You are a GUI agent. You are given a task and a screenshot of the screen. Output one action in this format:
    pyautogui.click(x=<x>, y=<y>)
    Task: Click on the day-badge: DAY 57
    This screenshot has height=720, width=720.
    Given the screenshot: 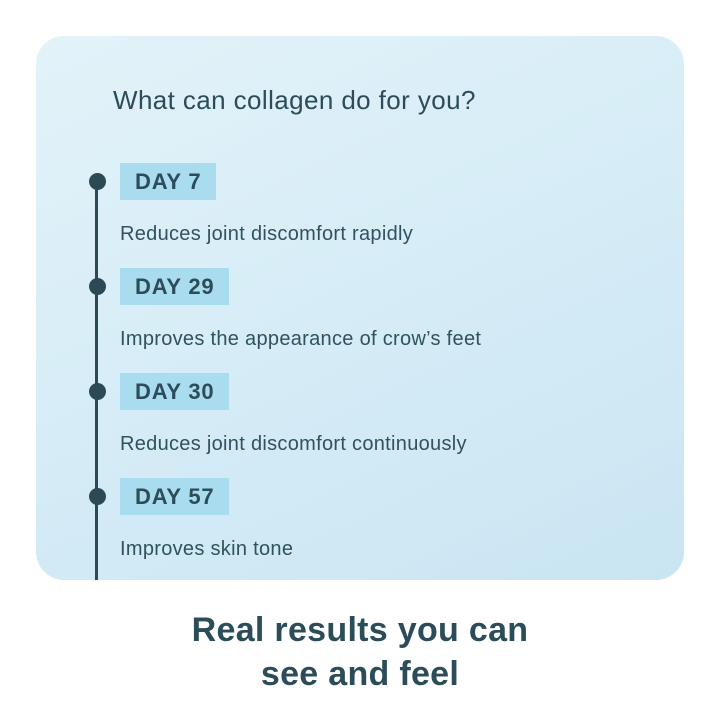 What is the action you would take?
    pyautogui.click(x=175, y=496)
    